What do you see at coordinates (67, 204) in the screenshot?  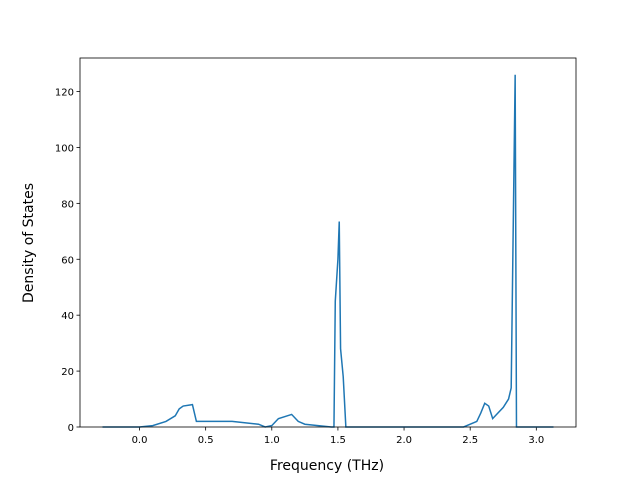 I see `y-tick-label: 80` at bounding box center [67, 204].